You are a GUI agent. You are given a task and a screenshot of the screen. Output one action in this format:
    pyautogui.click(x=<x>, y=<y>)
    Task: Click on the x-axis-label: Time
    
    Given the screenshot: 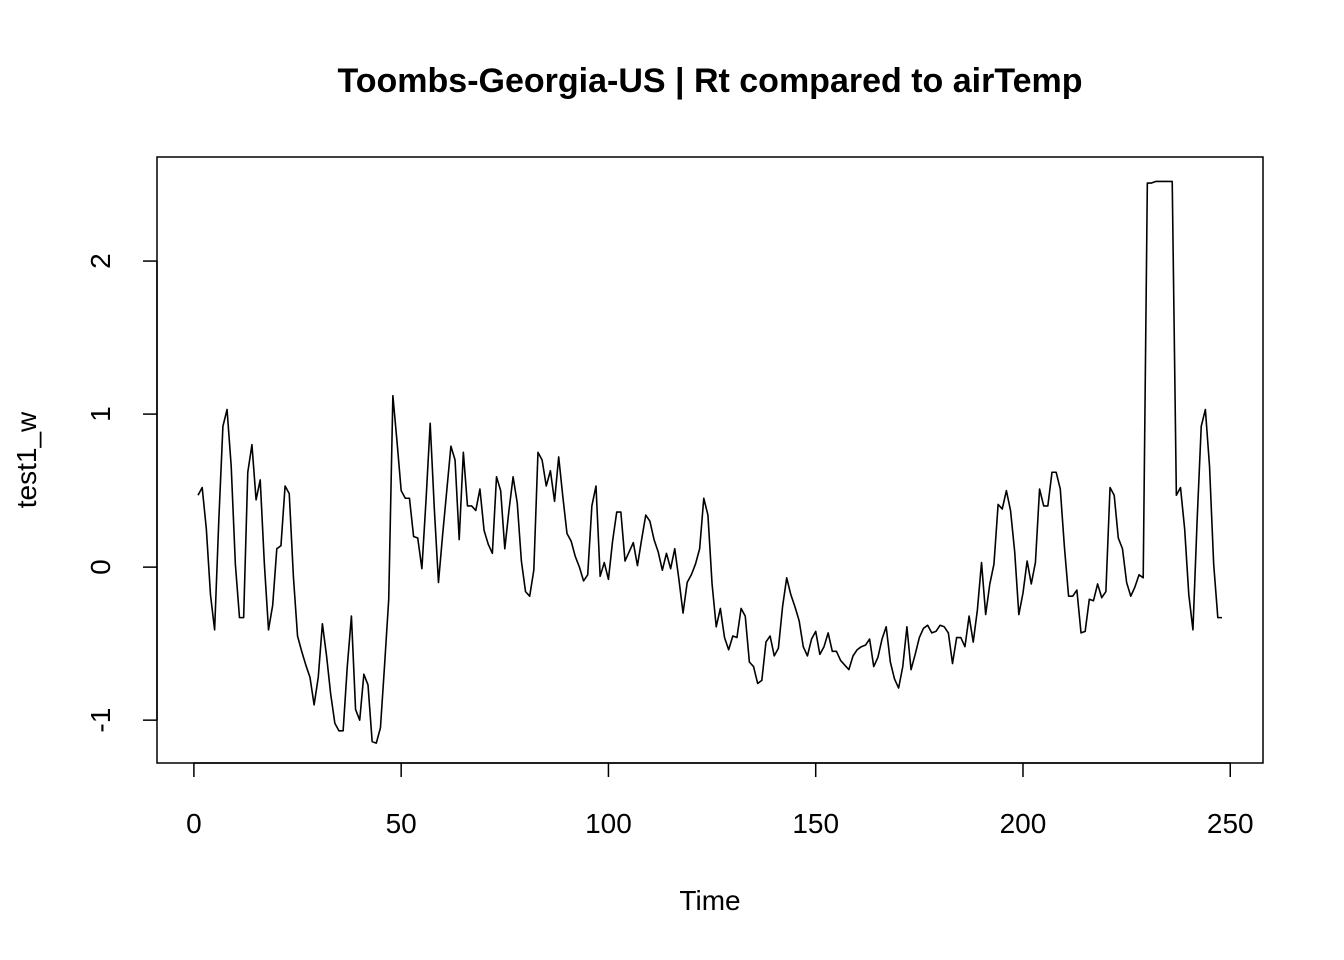 What is the action you would take?
    pyautogui.click(x=709, y=900)
    